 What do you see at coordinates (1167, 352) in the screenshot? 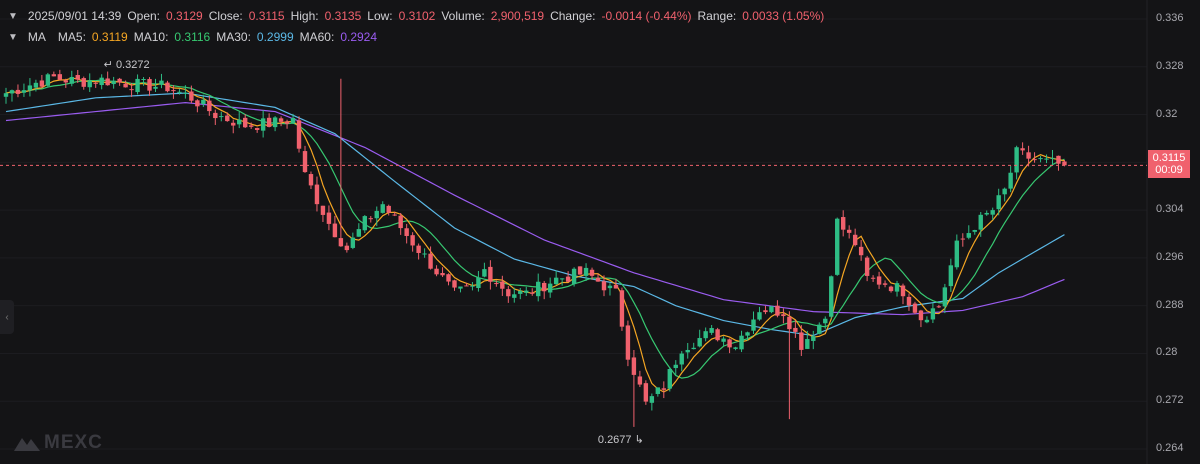
I see `y-tick-label: 0.28` at bounding box center [1167, 352].